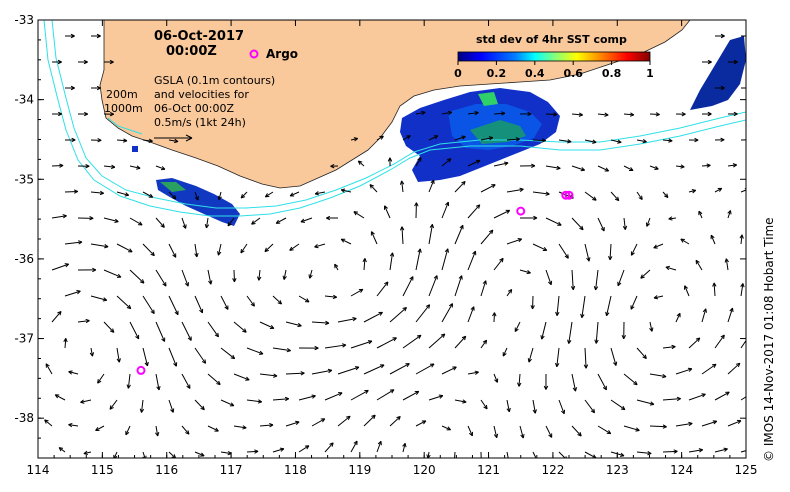  What do you see at coordinates (186, 186) in the screenshot?
I see `sst-patch-west` at bounding box center [186, 186].